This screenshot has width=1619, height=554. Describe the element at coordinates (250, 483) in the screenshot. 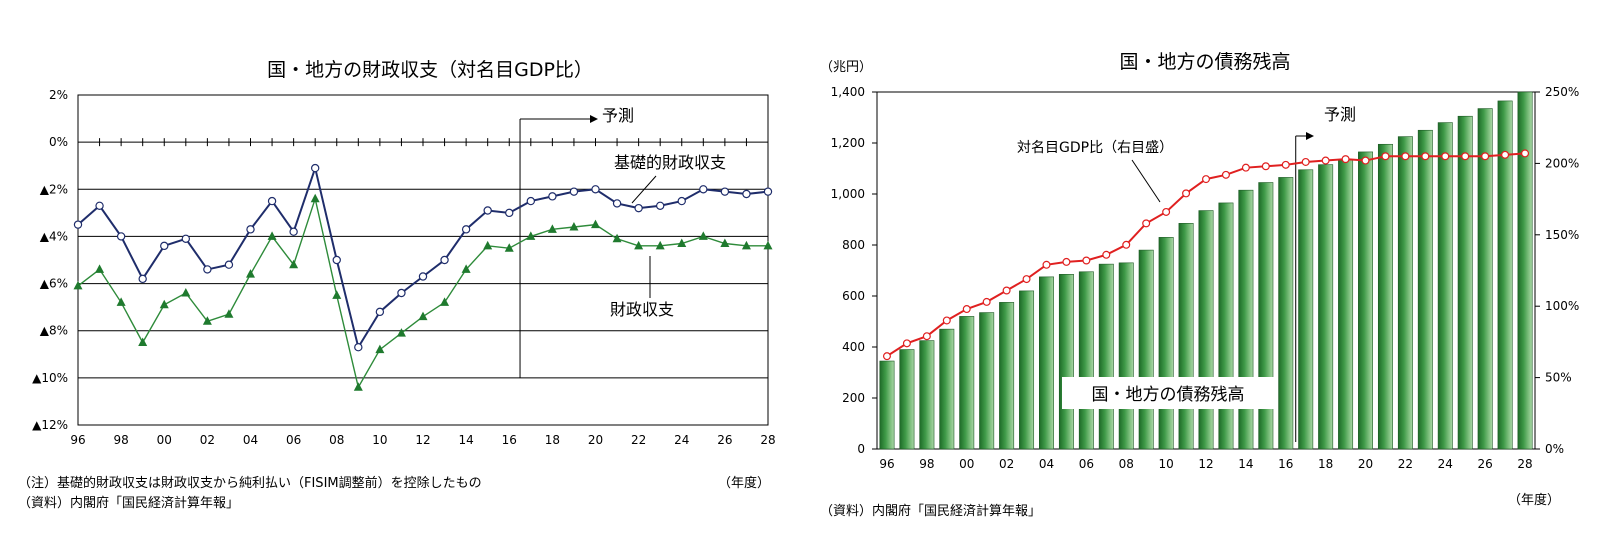

I see `left-footnote: （注）基礎的財政収支は財政収支から純利払い（FISIM調整前）を控除したもの` at that location.